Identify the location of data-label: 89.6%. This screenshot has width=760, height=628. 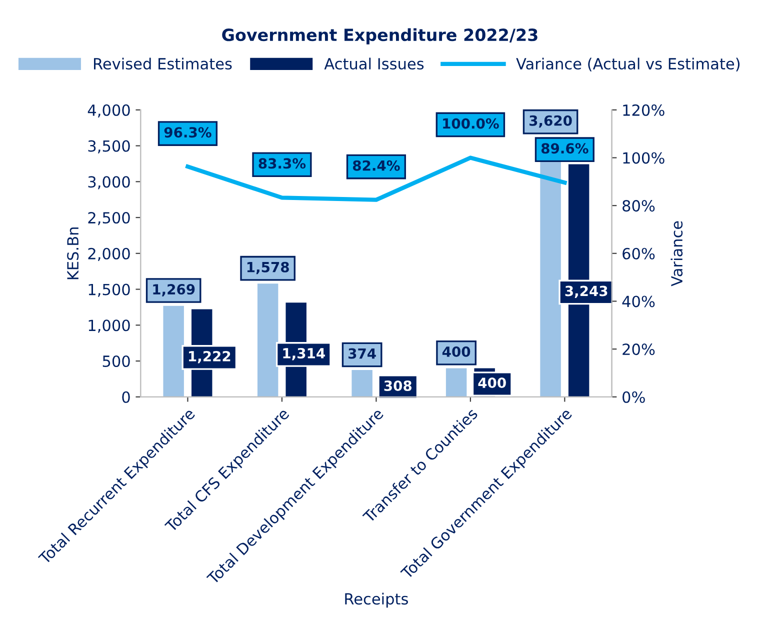
(564, 148).